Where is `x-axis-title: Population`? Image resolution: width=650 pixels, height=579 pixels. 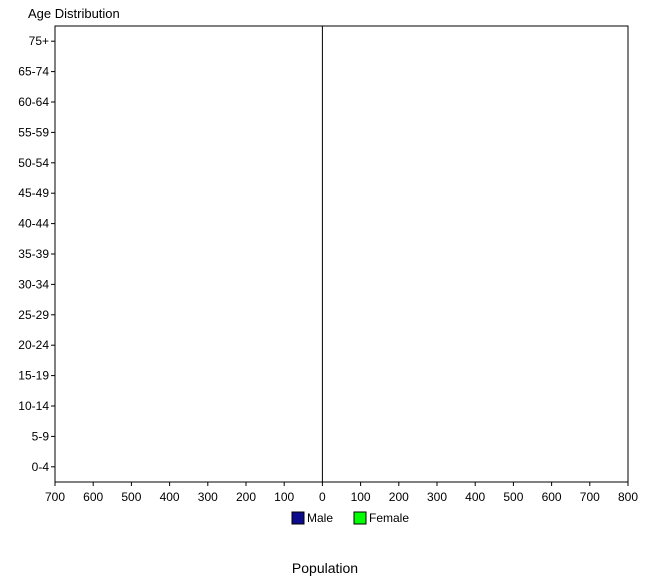 x-axis-title: Population is located at coordinates (325, 568).